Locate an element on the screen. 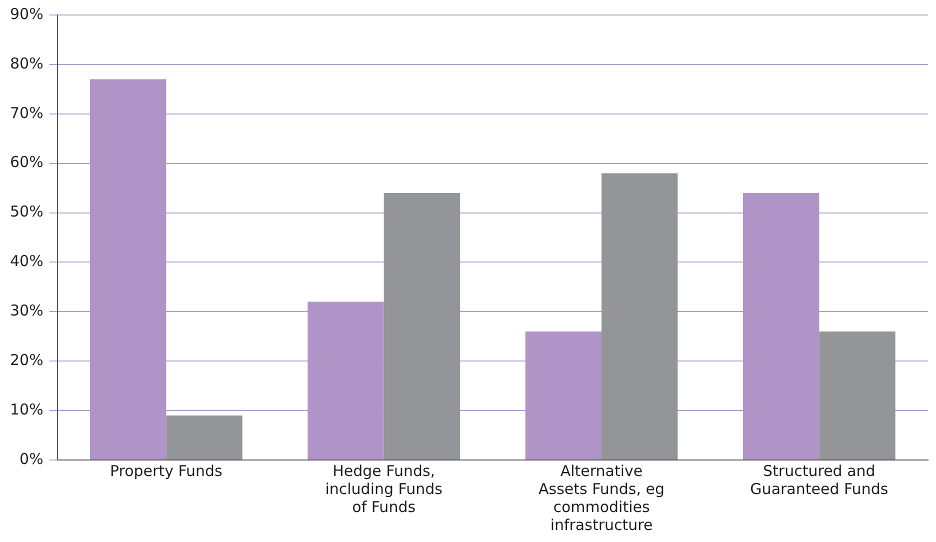 The image size is (936, 542). y-tick-label: 60% is located at coordinates (27, 162).